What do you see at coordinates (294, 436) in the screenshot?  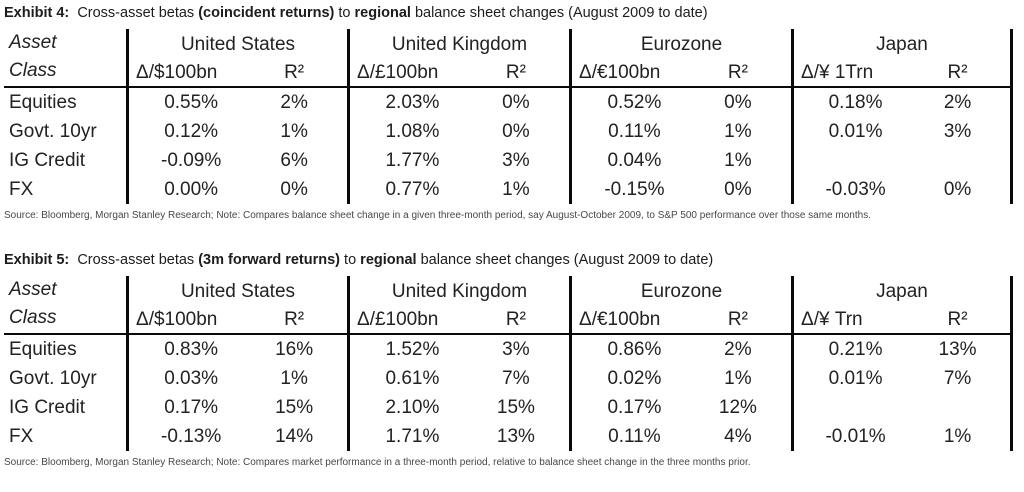 I see `r2-value: 14%` at bounding box center [294, 436].